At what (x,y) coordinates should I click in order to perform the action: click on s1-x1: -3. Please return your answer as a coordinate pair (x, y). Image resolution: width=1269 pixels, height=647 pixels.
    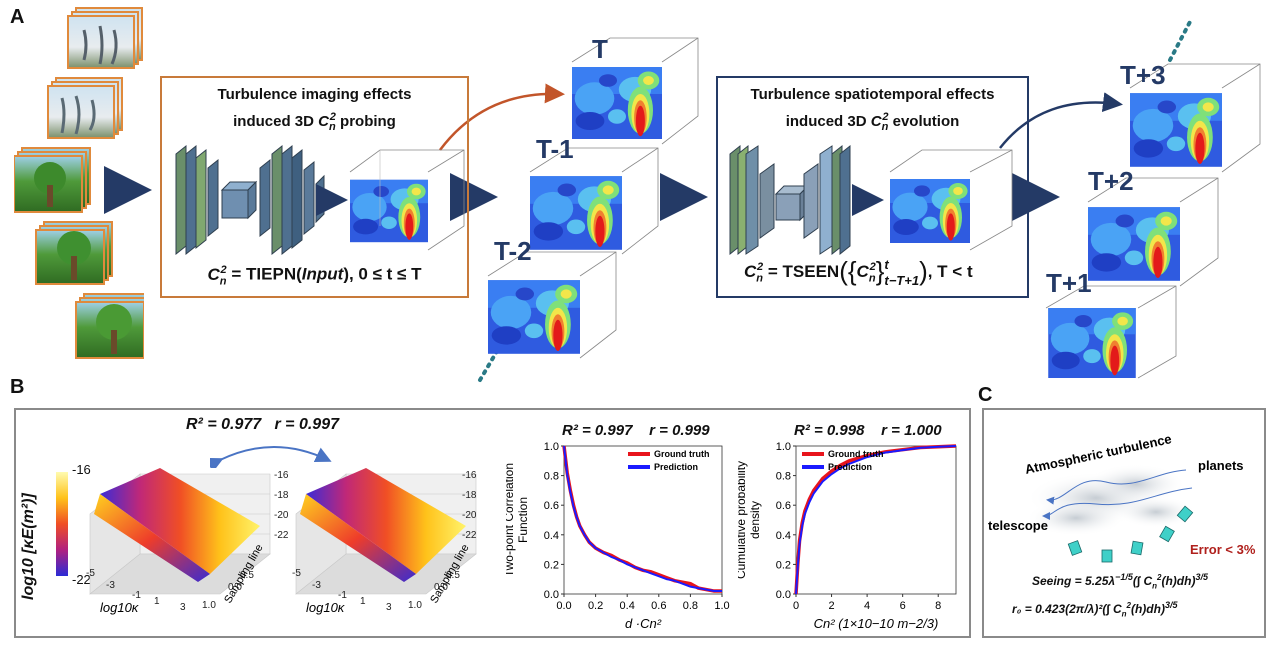
    Looking at the image, I should click on (110, 585).